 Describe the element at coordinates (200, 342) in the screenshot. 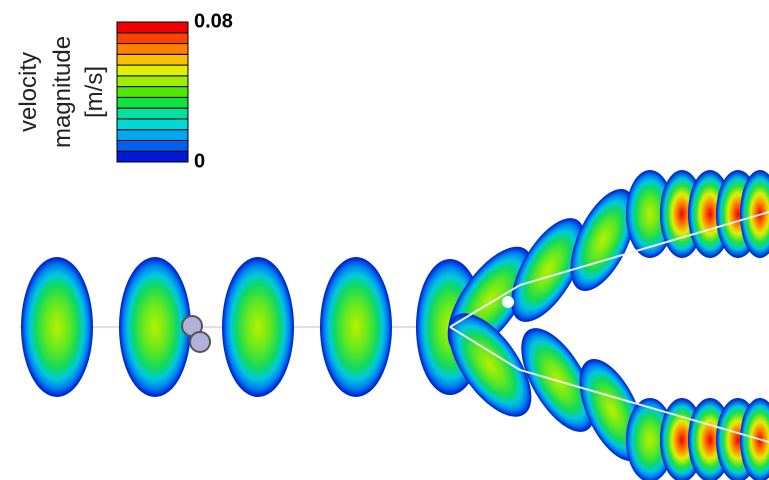

I see `particle` at that location.